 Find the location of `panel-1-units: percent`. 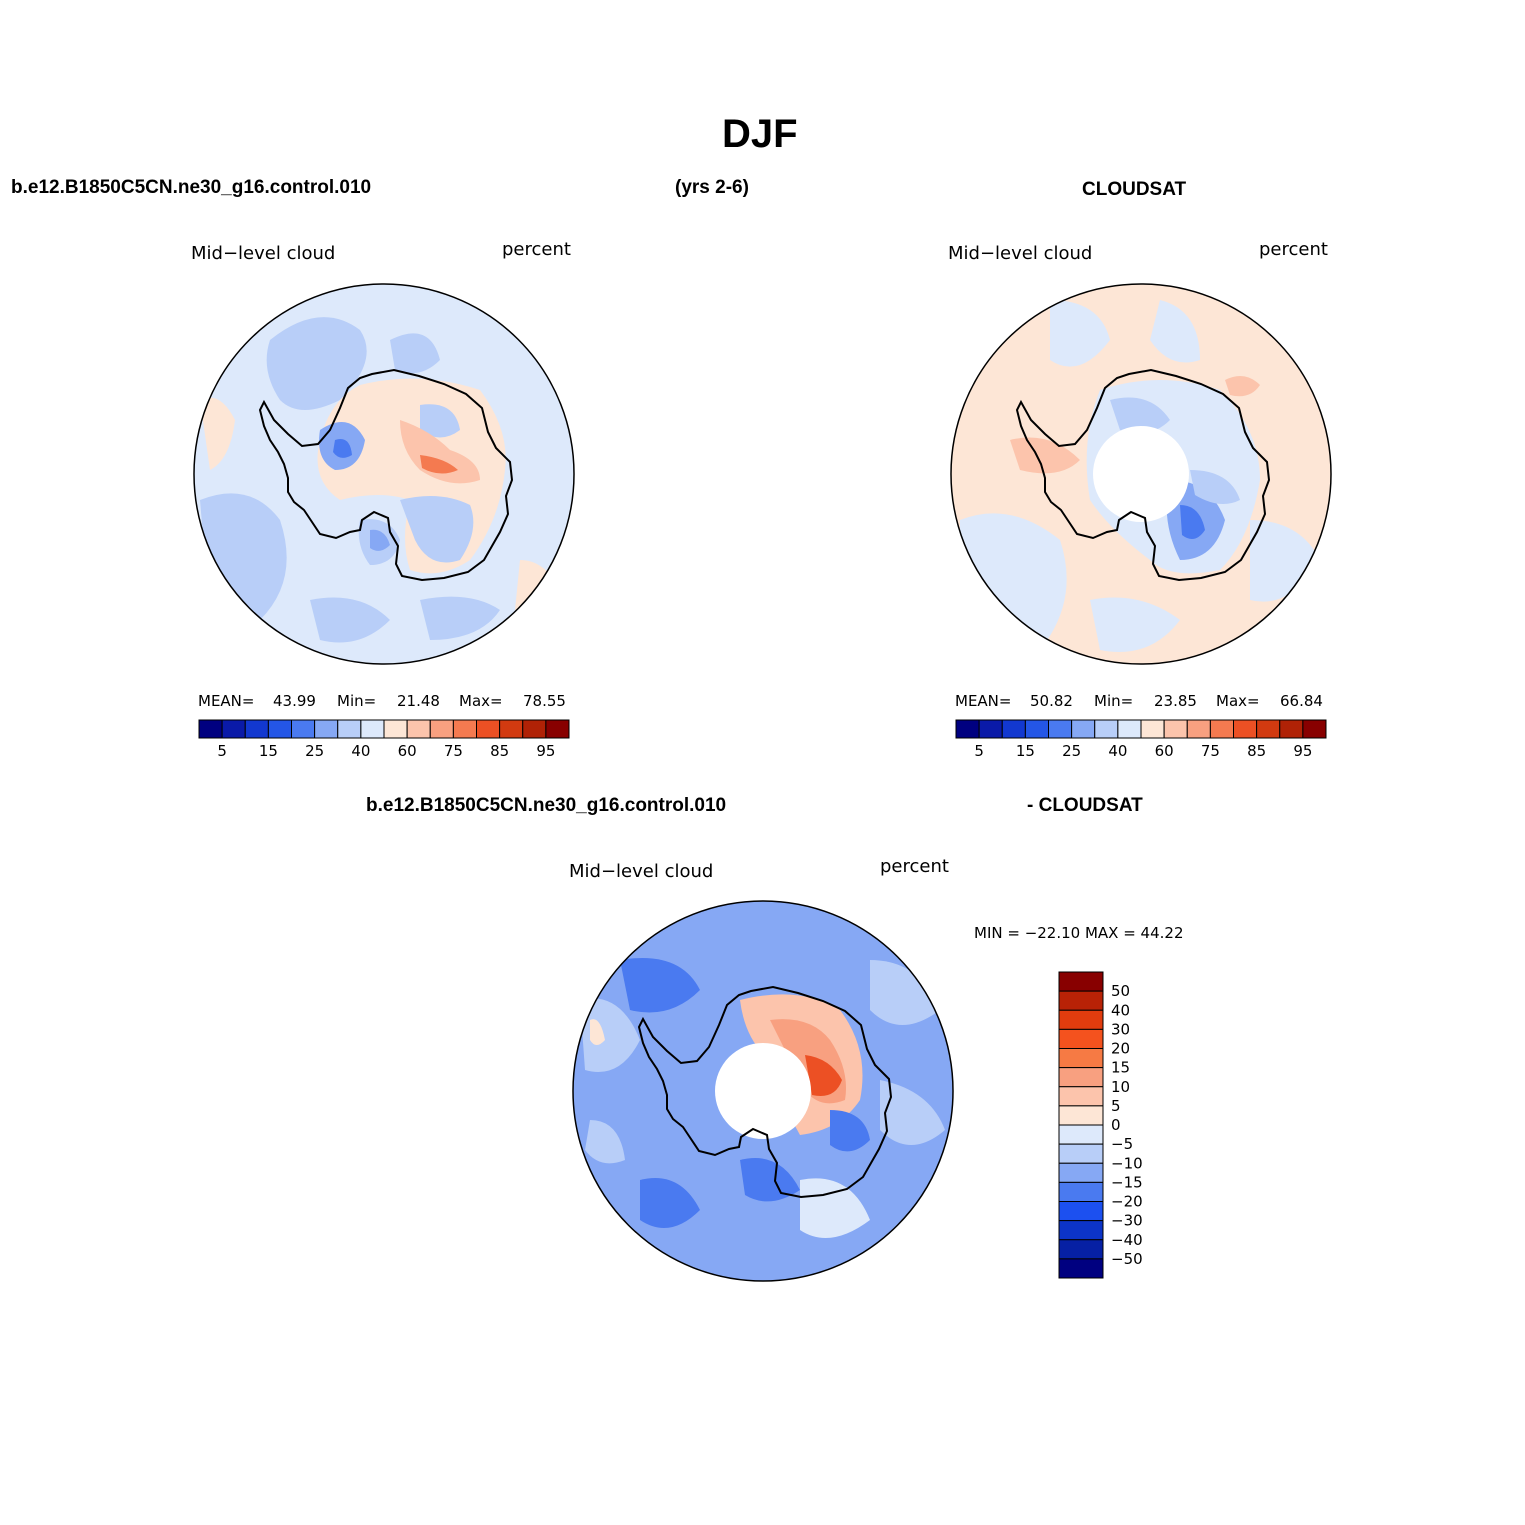

panel-1-units: percent is located at coordinates (536, 249).